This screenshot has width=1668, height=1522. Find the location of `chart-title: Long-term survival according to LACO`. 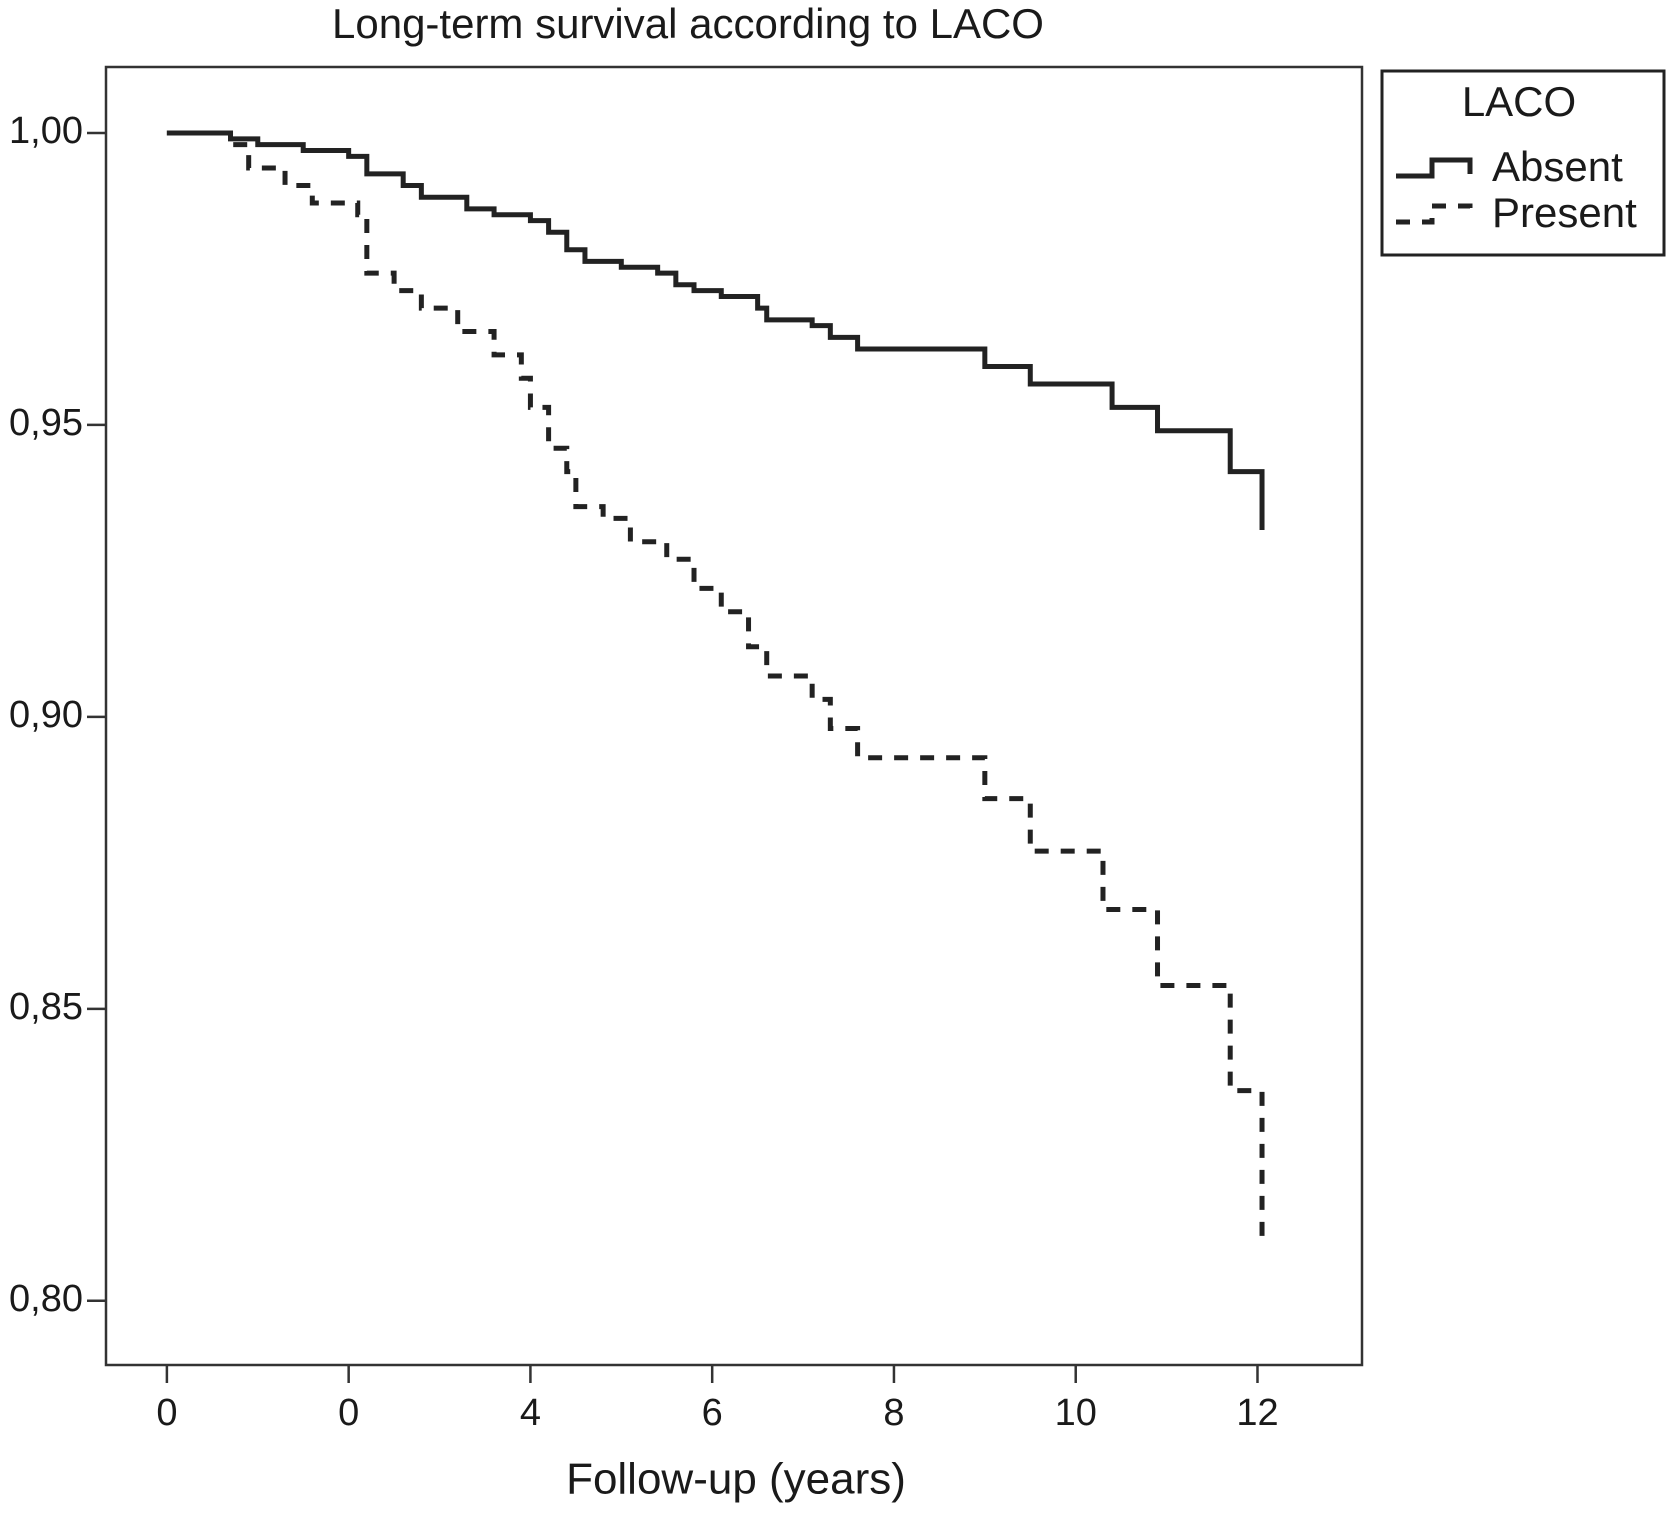

chart-title: Long-term survival according to LACO is located at coordinates (688, 23).